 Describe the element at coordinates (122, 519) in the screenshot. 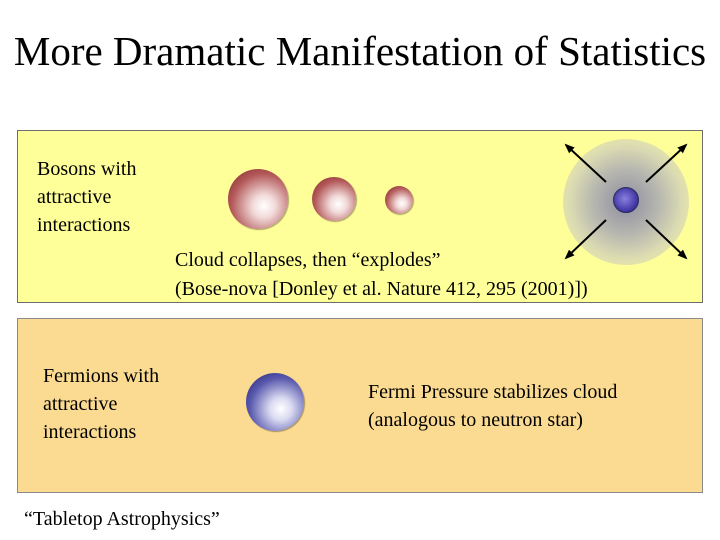

I see `footer-note: “Tabletop Astrophysics”` at that location.